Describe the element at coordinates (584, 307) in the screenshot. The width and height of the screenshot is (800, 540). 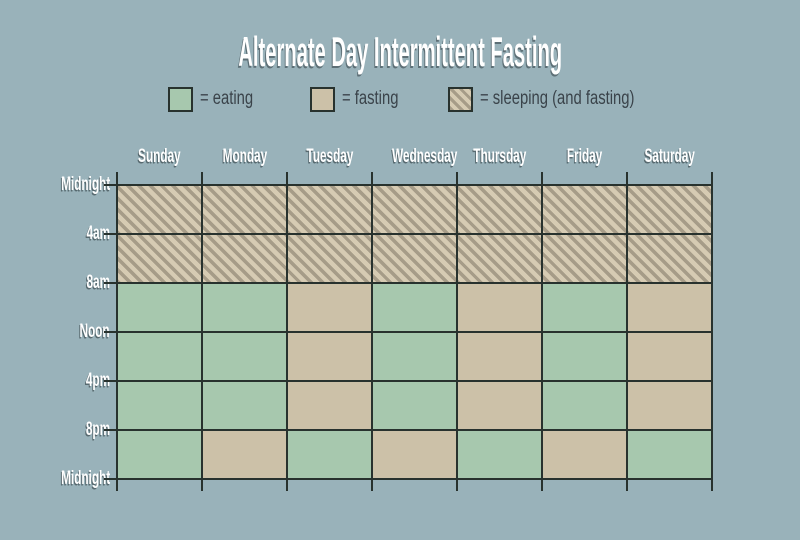
I see `cell-eating-row2-col5` at that location.